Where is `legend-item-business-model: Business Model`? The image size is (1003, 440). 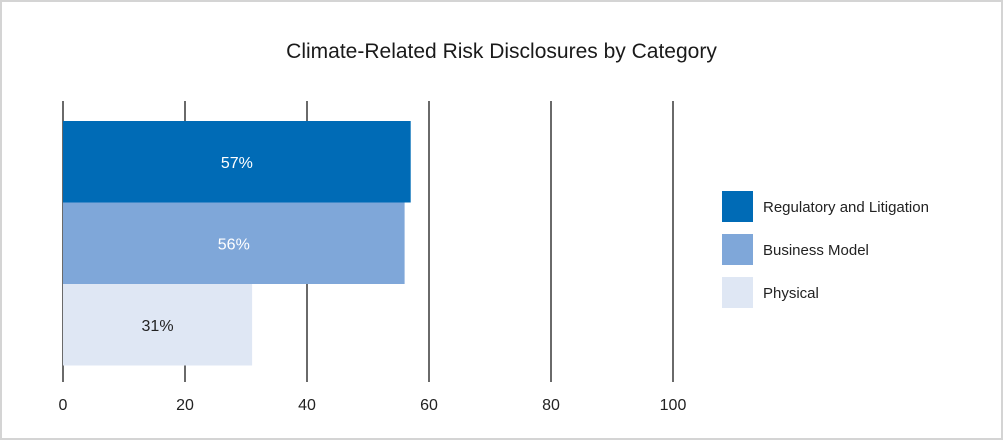 legend-item-business-model: Business Model is located at coordinates (857, 250).